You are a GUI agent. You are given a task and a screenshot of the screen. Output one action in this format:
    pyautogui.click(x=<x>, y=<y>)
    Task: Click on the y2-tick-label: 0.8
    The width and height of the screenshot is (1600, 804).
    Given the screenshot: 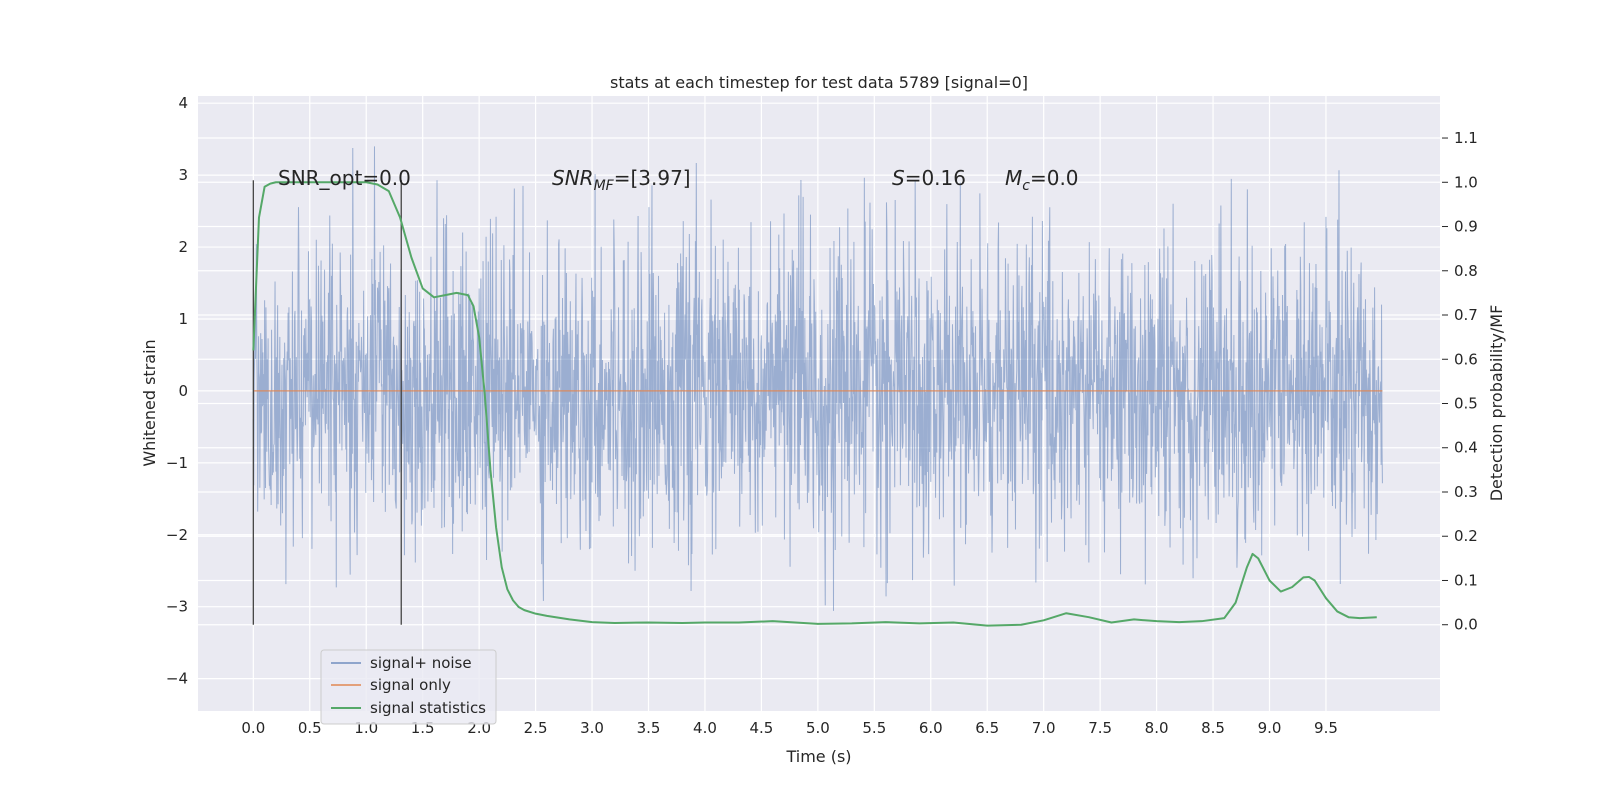 What is the action you would take?
    pyautogui.click(x=1466, y=271)
    